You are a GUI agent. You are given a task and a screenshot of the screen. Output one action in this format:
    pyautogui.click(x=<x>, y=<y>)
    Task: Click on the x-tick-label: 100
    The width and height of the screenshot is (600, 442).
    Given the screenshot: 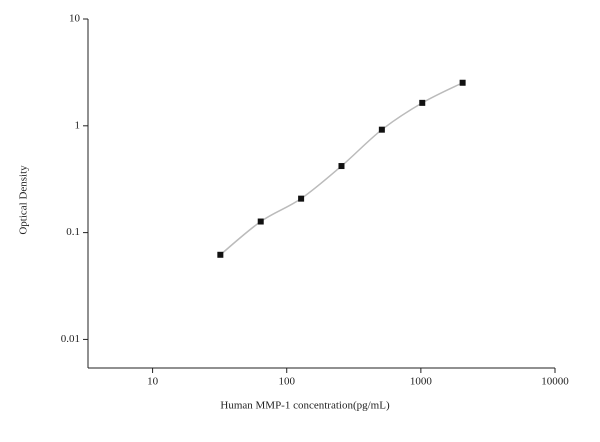 What is the action you would take?
    pyautogui.click(x=286, y=382)
    